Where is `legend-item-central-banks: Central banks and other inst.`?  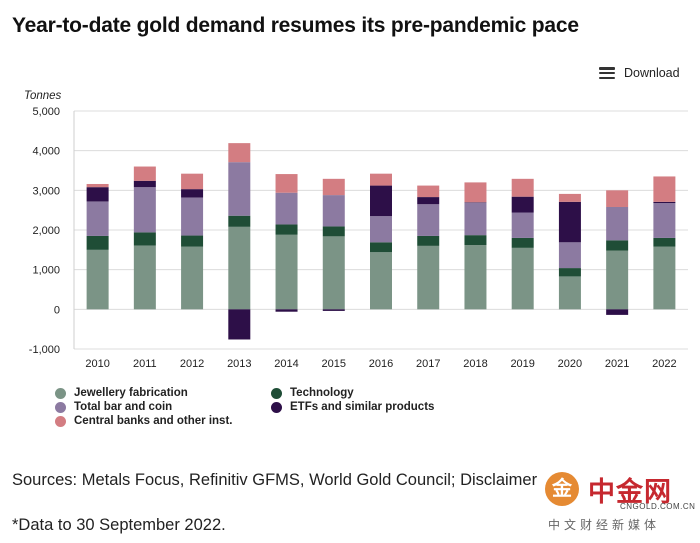
legend-item-central-banks: Central banks and other inst. is located at coordinates (143, 421).